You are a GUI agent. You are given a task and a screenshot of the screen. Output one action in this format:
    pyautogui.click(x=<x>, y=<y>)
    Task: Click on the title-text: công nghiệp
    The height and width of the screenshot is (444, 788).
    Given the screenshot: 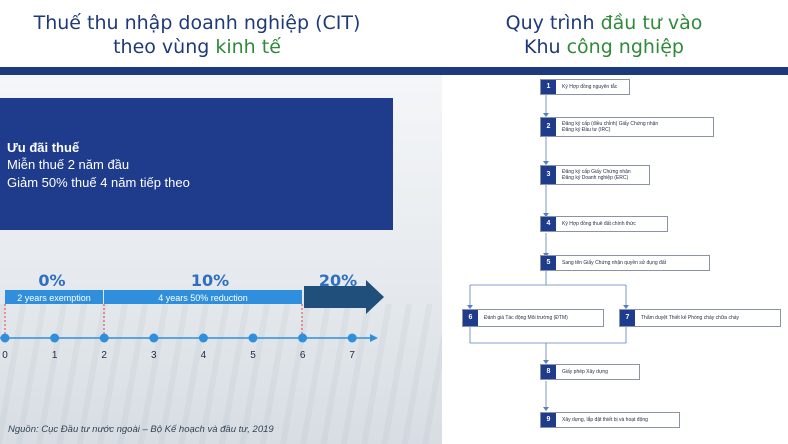 What is the action you would take?
    pyautogui.click(x=625, y=47)
    